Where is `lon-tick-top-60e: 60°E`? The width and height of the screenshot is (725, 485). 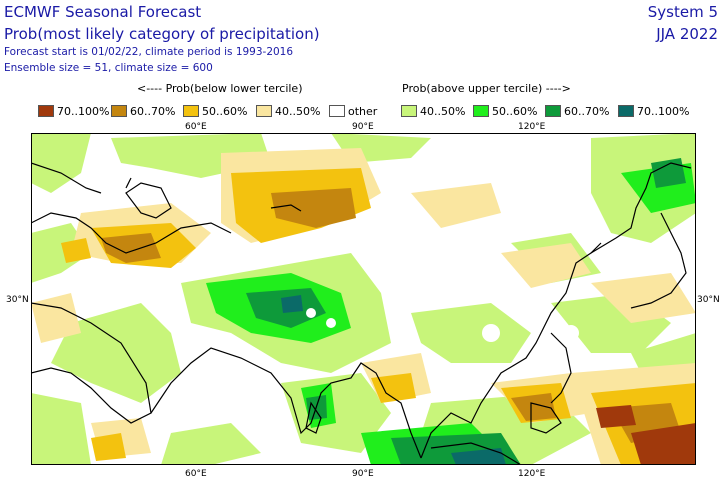
lon-tick-top-60e: 60°E is located at coordinates (196, 127).